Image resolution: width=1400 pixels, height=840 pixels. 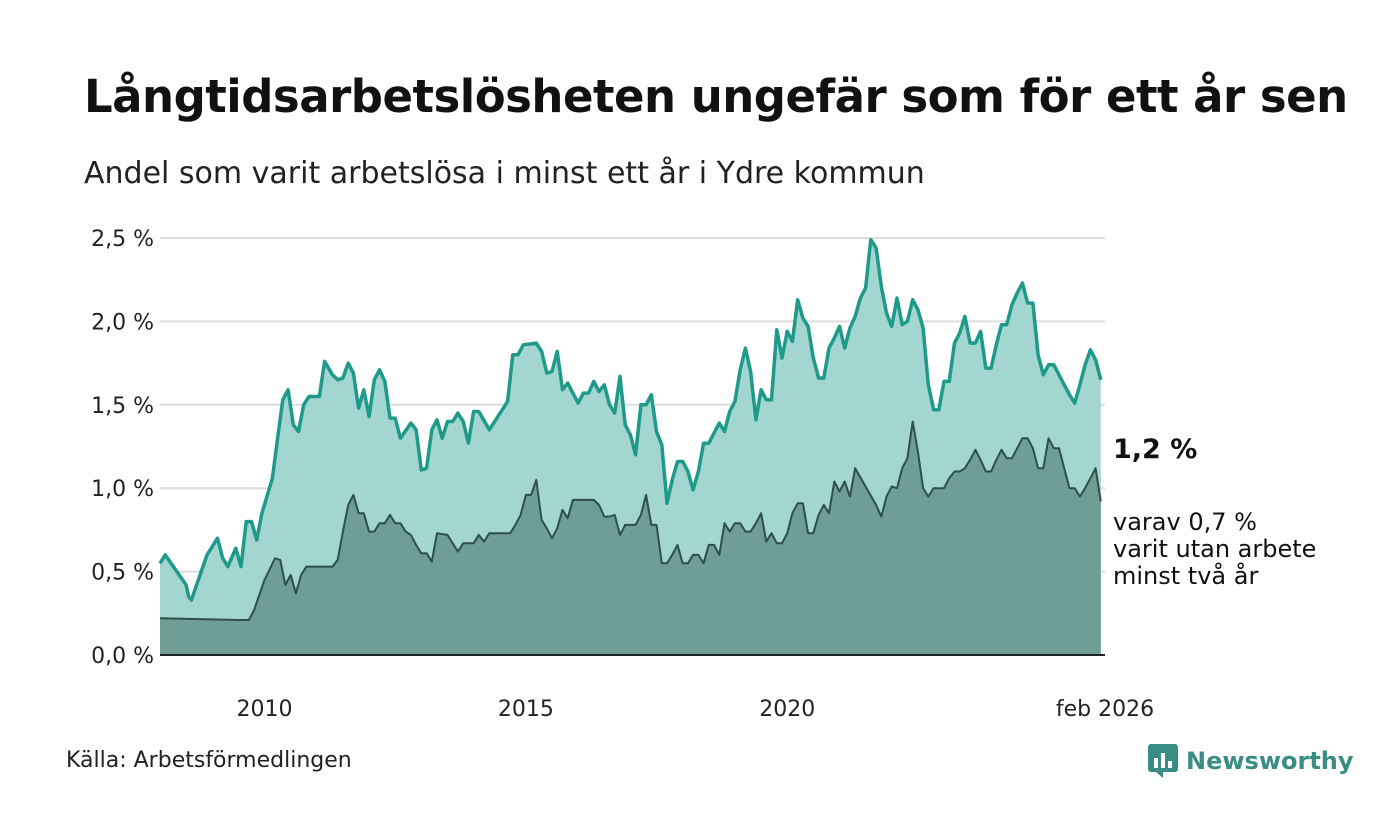 What do you see at coordinates (209, 760) in the screenshot?
I see `source-note: Källa: Arbetsförmedlingen` at bounding box center [209, 760].